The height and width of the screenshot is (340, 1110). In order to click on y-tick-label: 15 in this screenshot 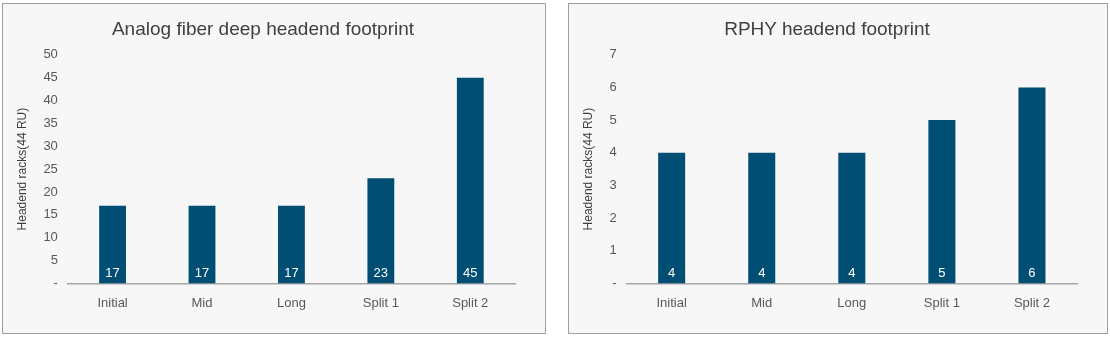, I will do `click(50, 214)`.